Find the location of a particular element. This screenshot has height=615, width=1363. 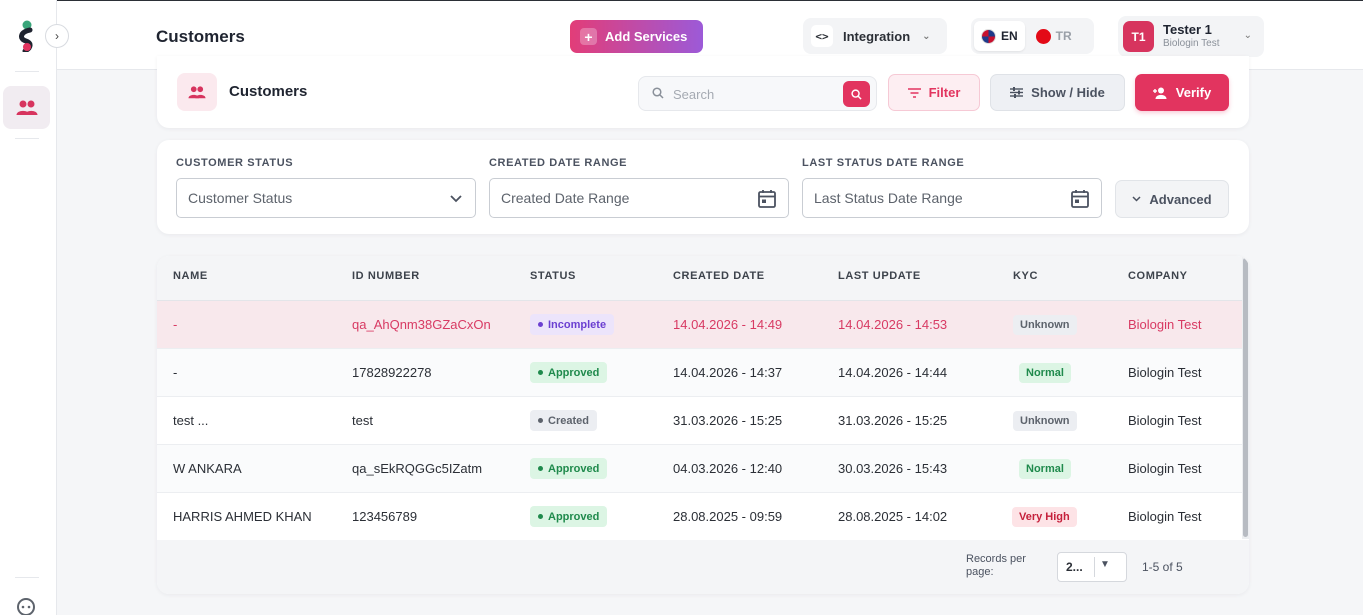

search-box is located at coordinates (757, 93).